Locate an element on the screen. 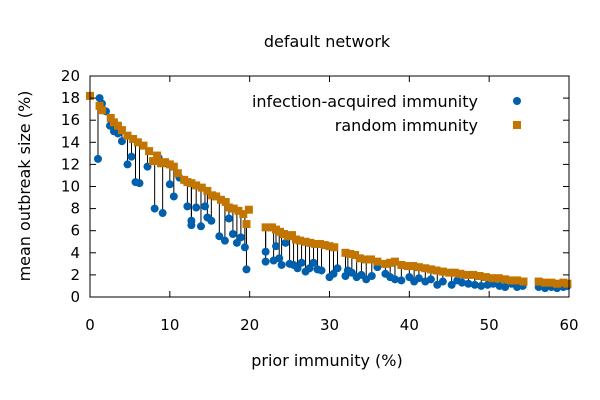 This screenshot has height=400, width=600. y-tick-label: 12 is located at coordinates (70, 164).